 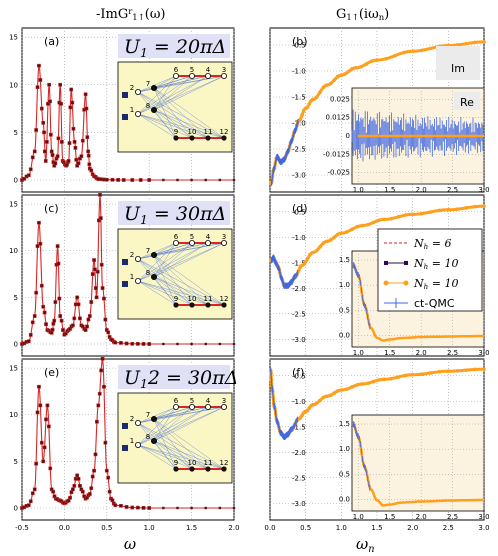 What do you see at coordinates (389, 517) in the screenshot?
I see `panel-f-inset-xtick: 1.5` at bounding box center [389, 517].